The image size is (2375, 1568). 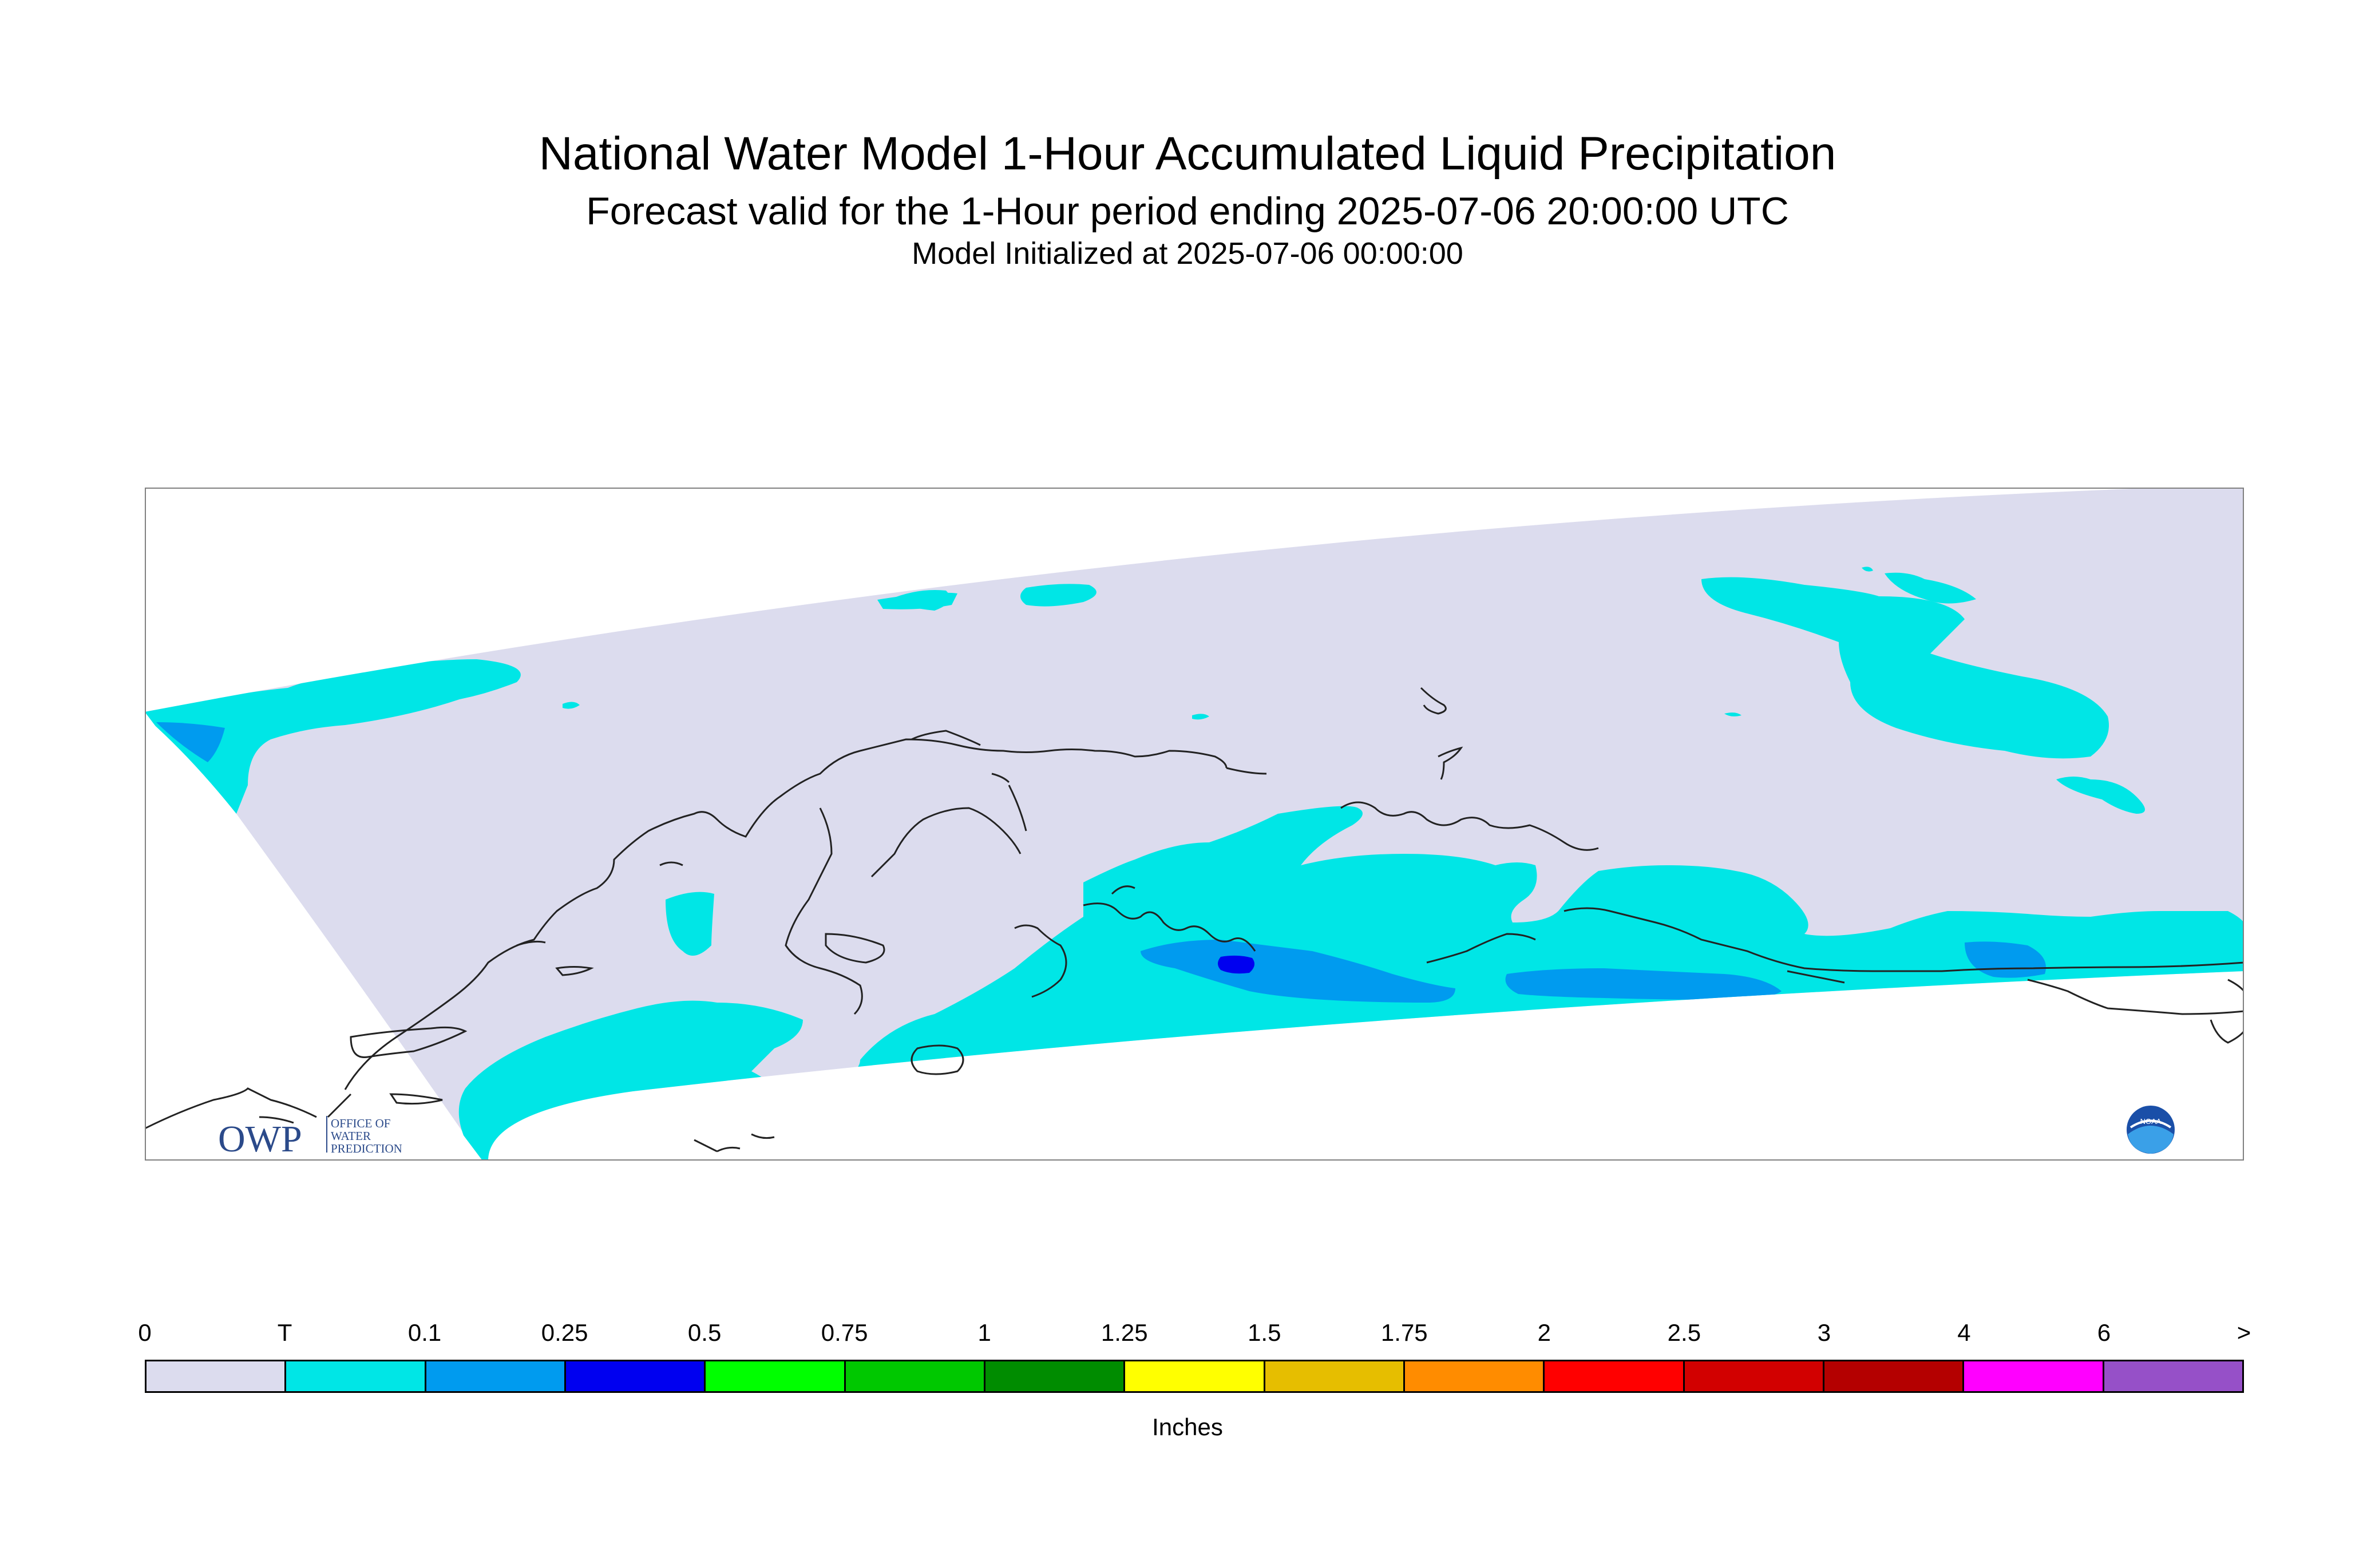 What do you see at coordinates (1187, 1426) in the screenshot?
I see `legend-units: Inches` at bounding box center [1187, 1426].